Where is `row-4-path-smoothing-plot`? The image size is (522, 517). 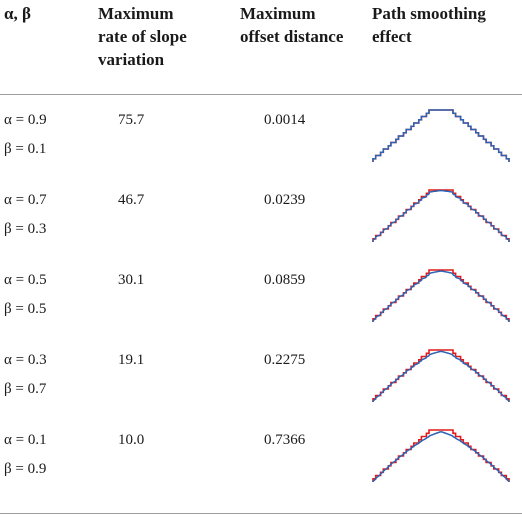
row-4-path-smoothing-plot is located at coordinates (441, 375).